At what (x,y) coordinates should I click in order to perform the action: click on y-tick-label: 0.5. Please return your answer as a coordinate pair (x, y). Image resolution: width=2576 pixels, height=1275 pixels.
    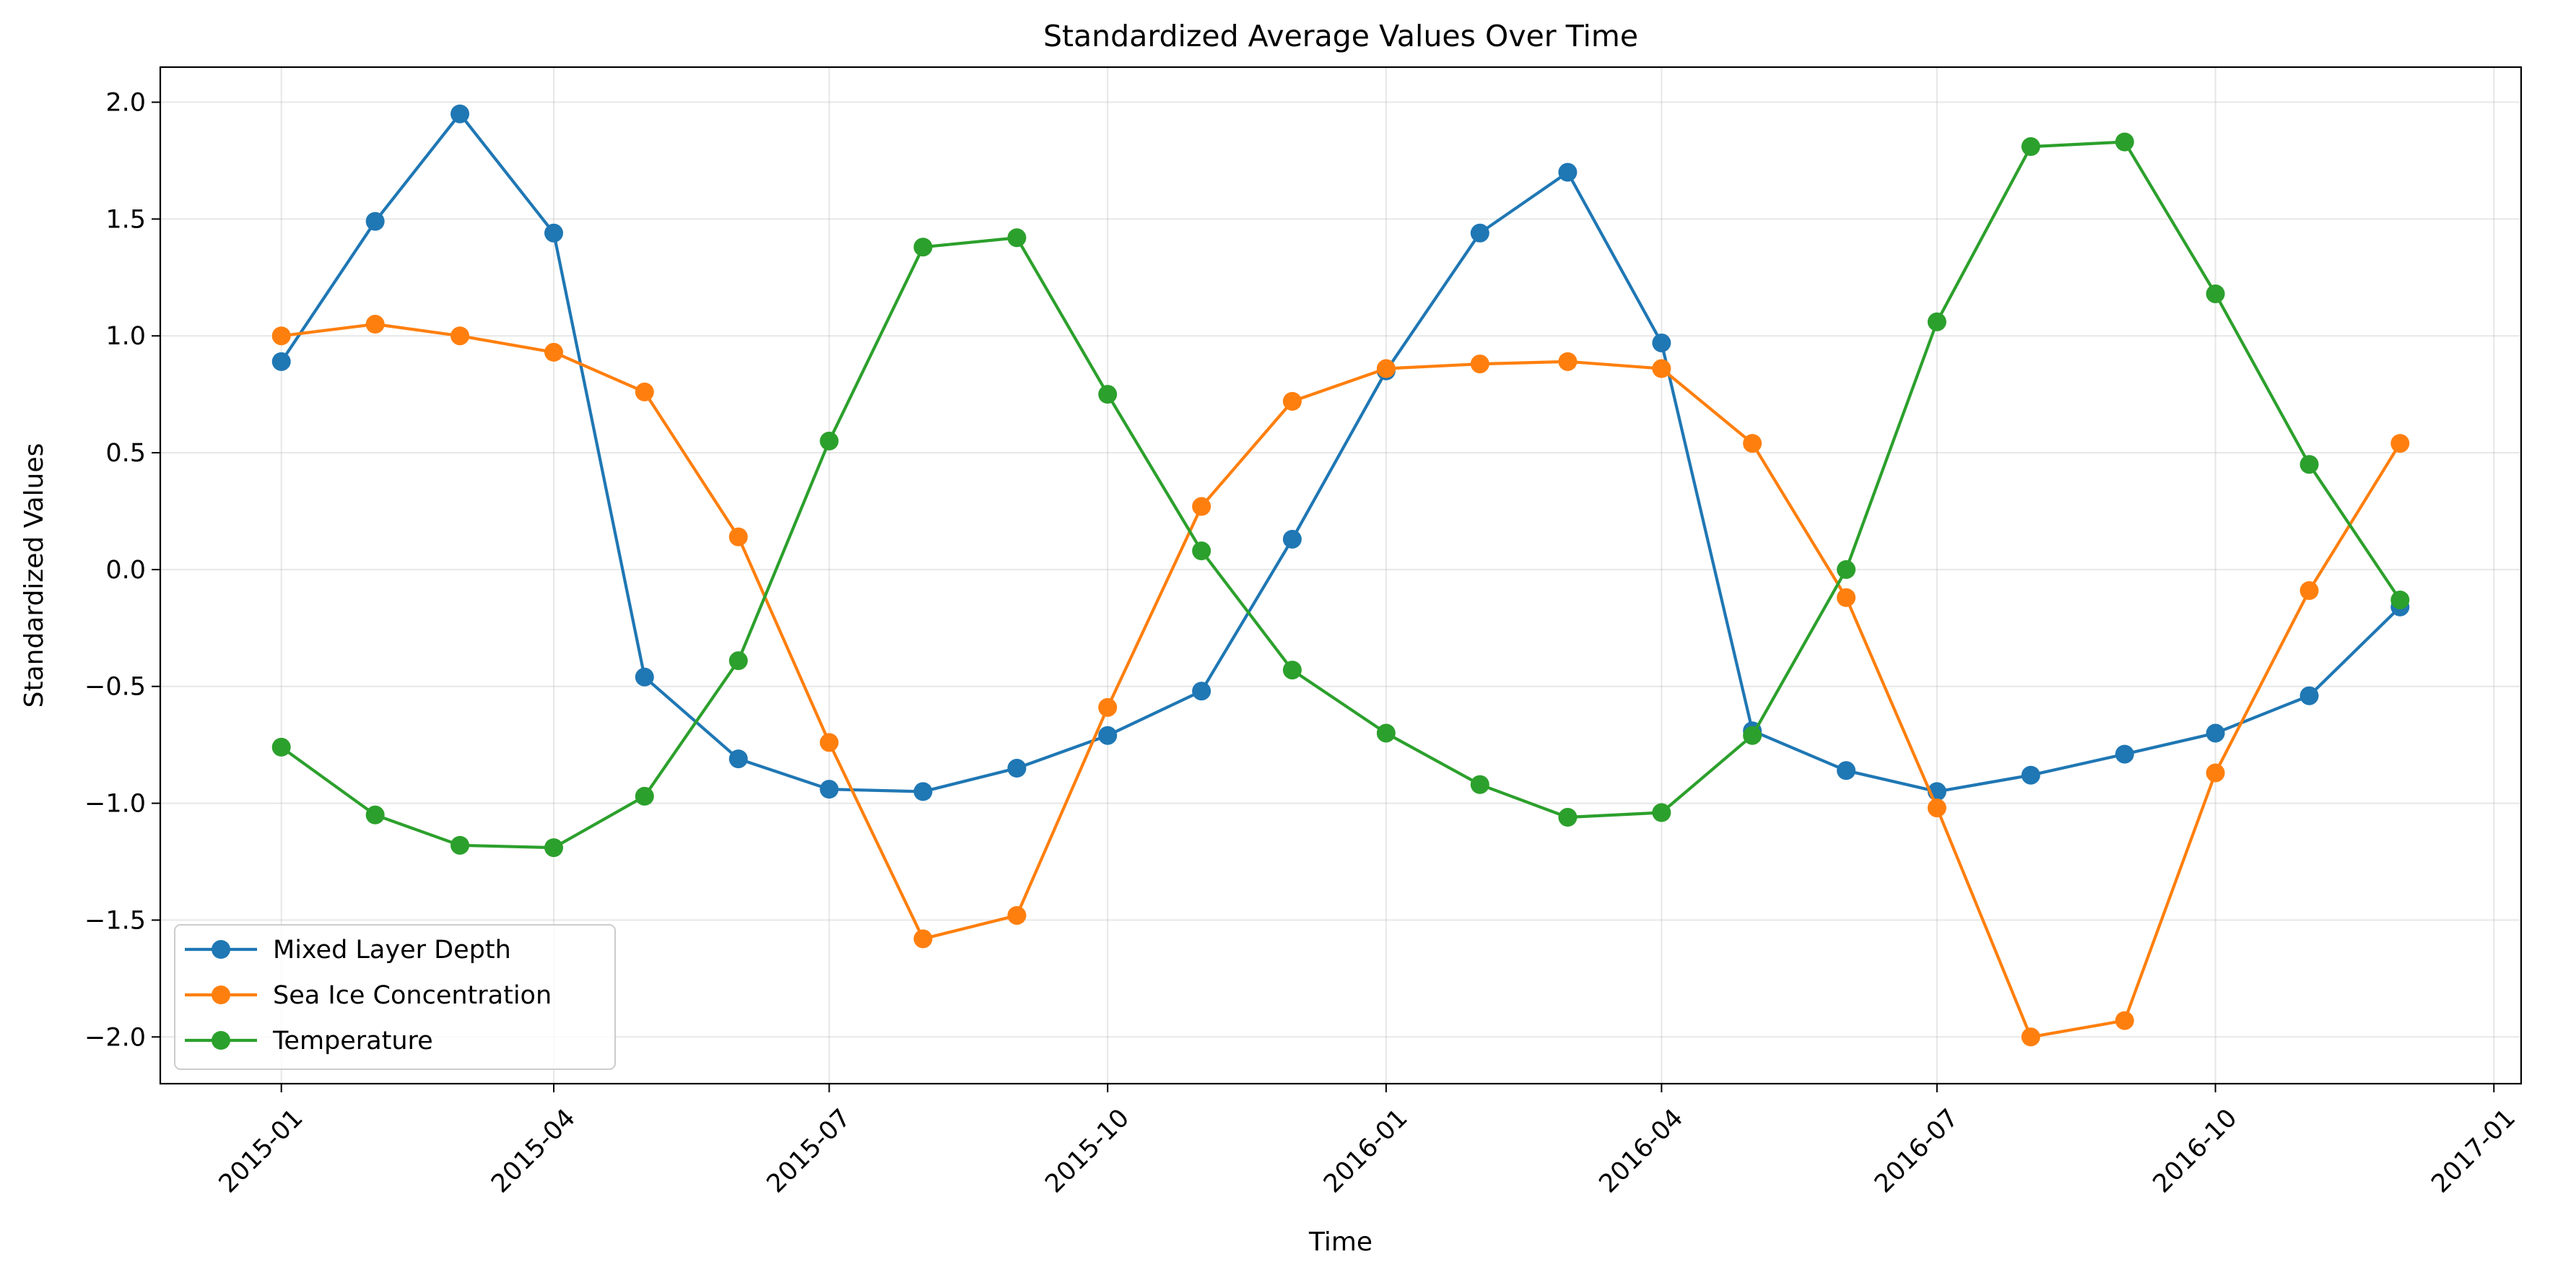
    Looking at the image, I should click on (126, 453).